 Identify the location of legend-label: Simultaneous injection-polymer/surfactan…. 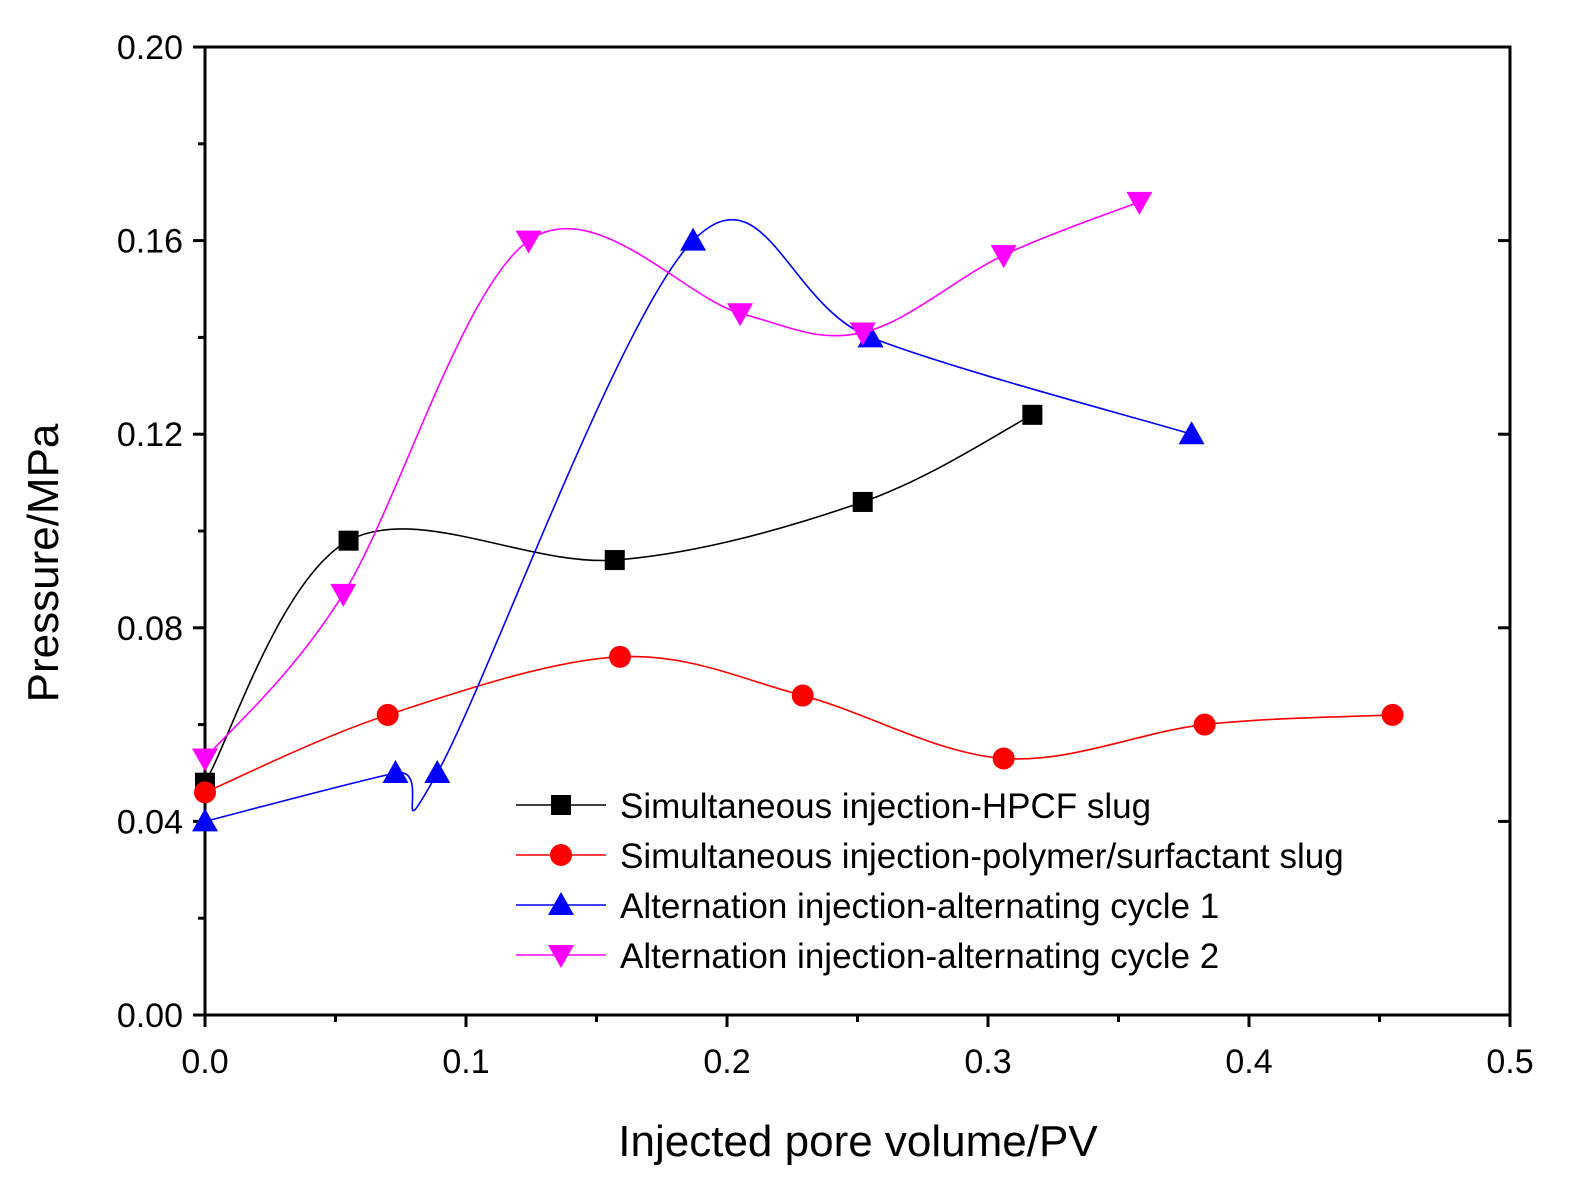
(982, 856).